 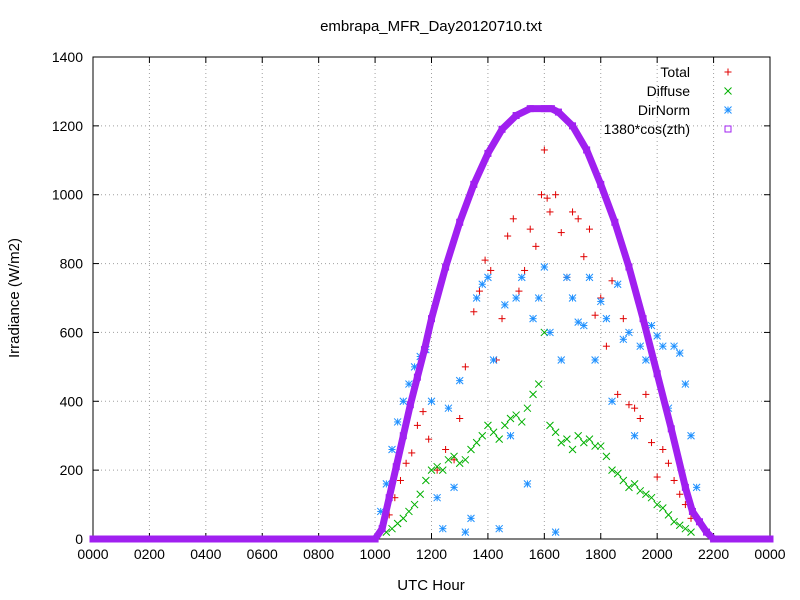 I want to click on y-tick-label: 400, so click(x=72, y=401).